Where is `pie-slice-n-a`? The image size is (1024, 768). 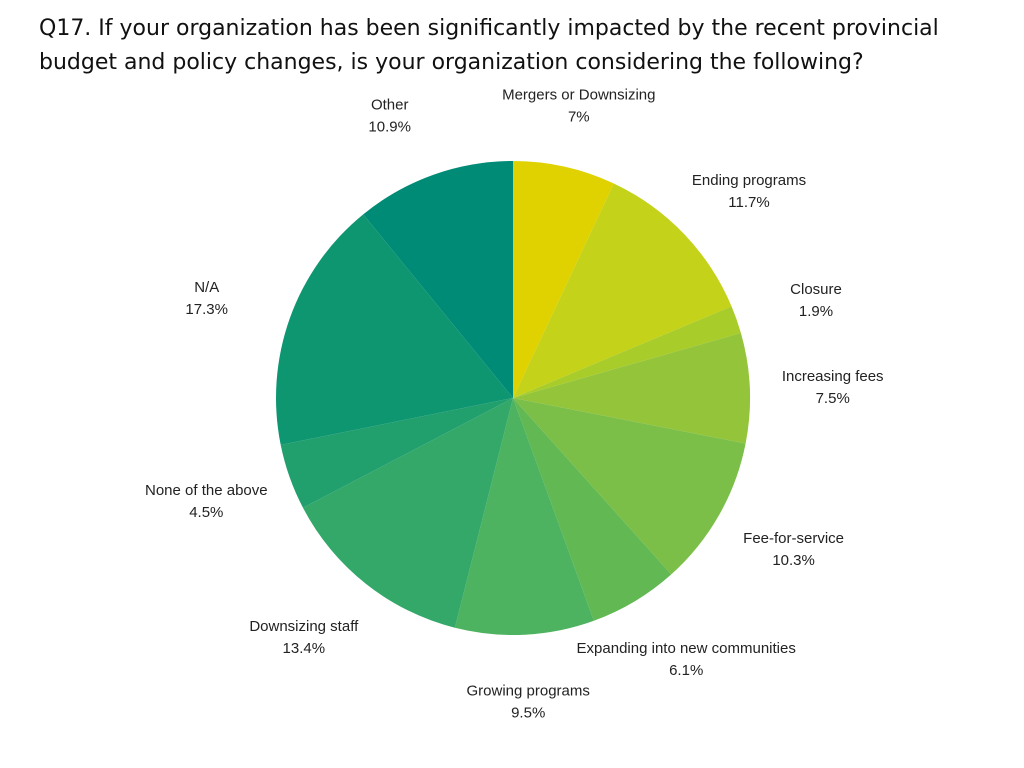
pie-slice-n-a is located at coordinates (394, 329).